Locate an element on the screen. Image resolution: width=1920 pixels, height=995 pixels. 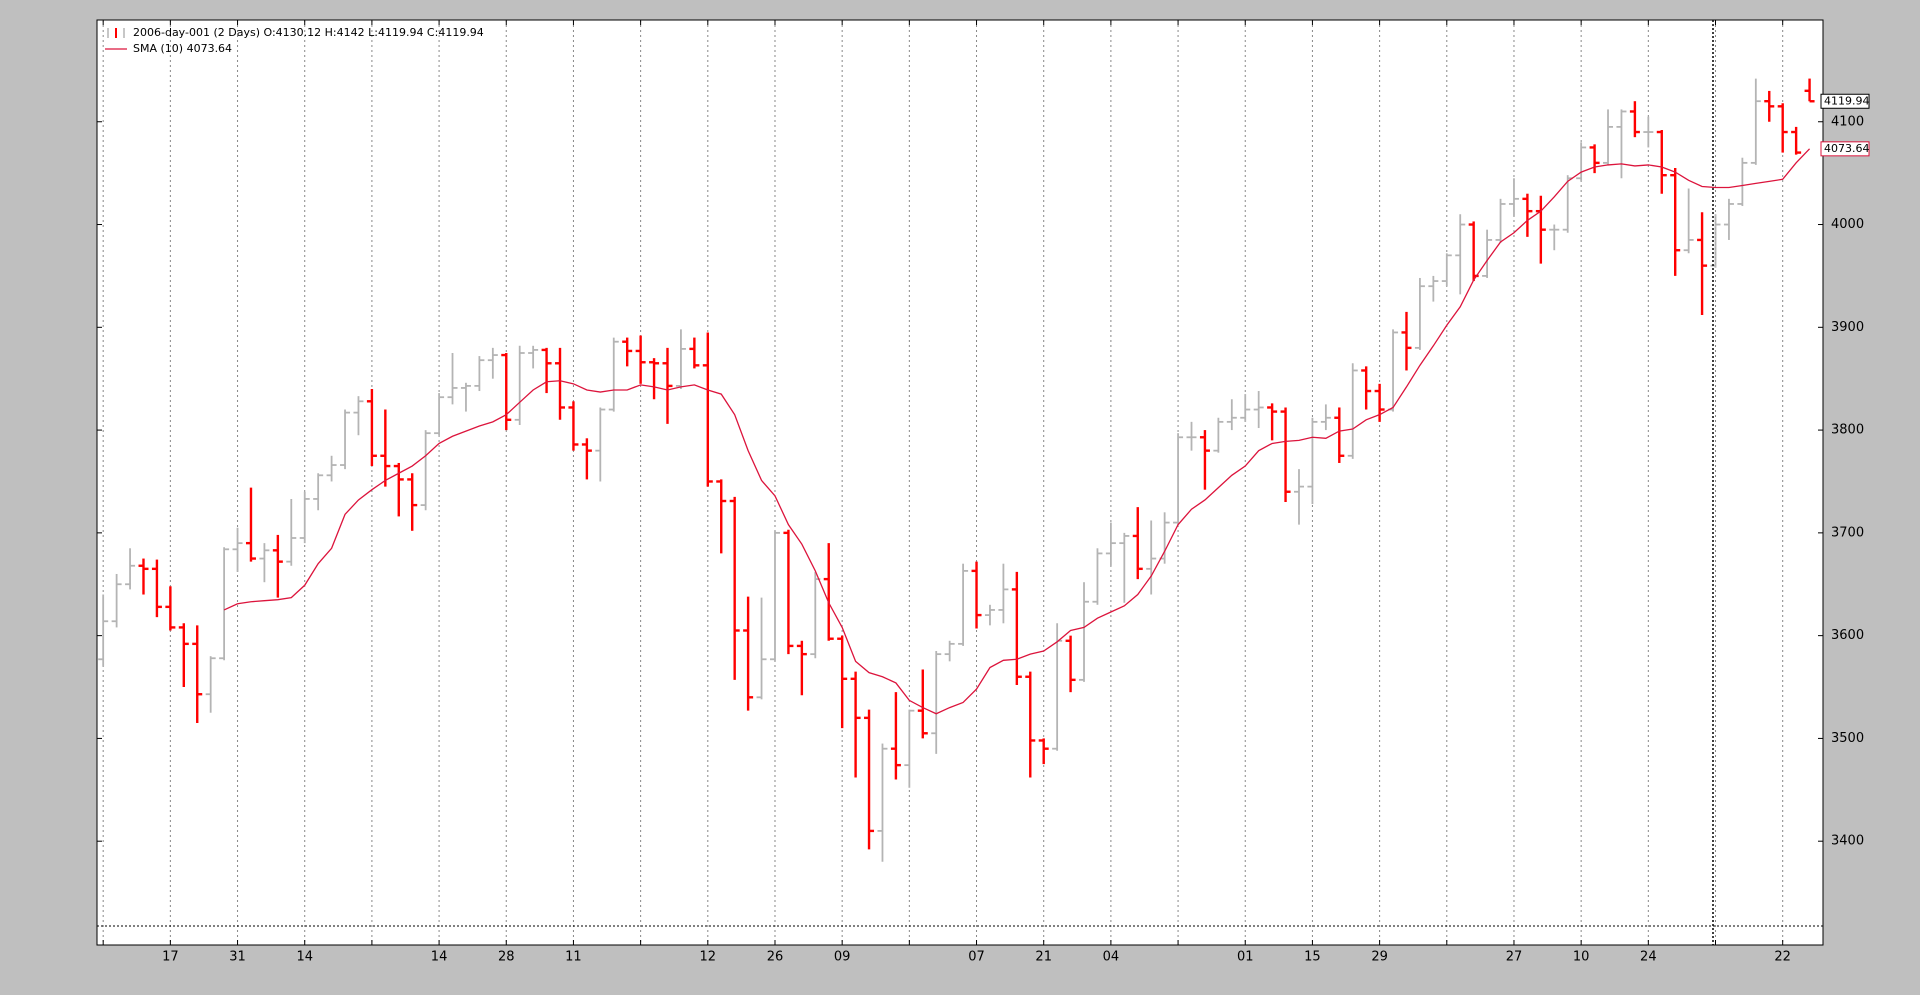
y-tick-label: 3900 is located at coordinates (1847, 327).